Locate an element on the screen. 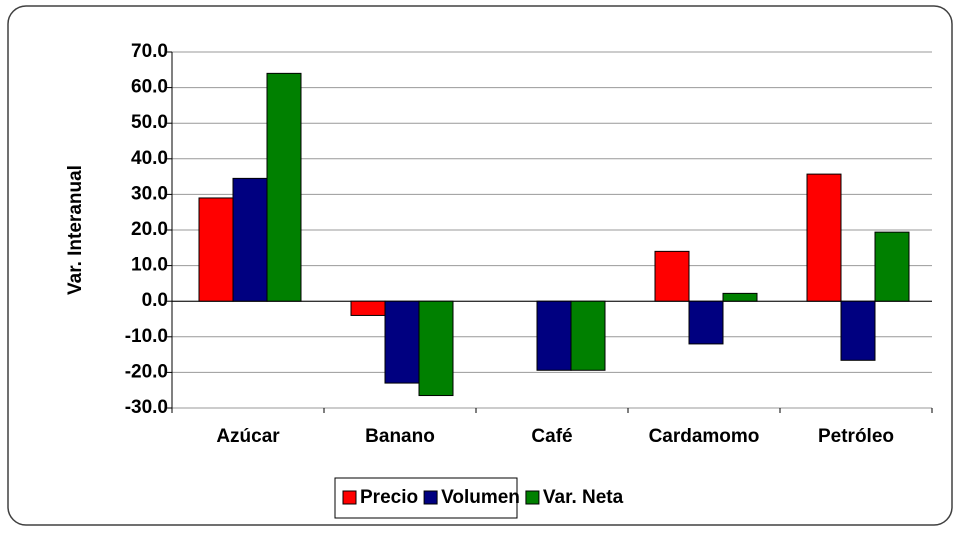 The height and width of the screenshot is (536, 960). y-tick-label: 70.0 is located at coordinates (149, 51).